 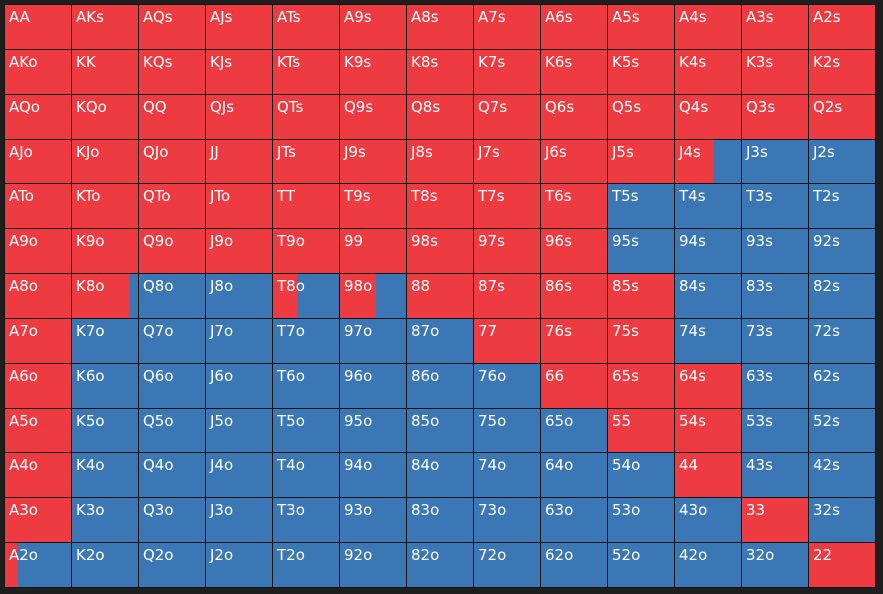 What do you see at coordinates (239, 161) in the screenshot?
I see `hand-cell: JJ` at bounding box center [239, 161].